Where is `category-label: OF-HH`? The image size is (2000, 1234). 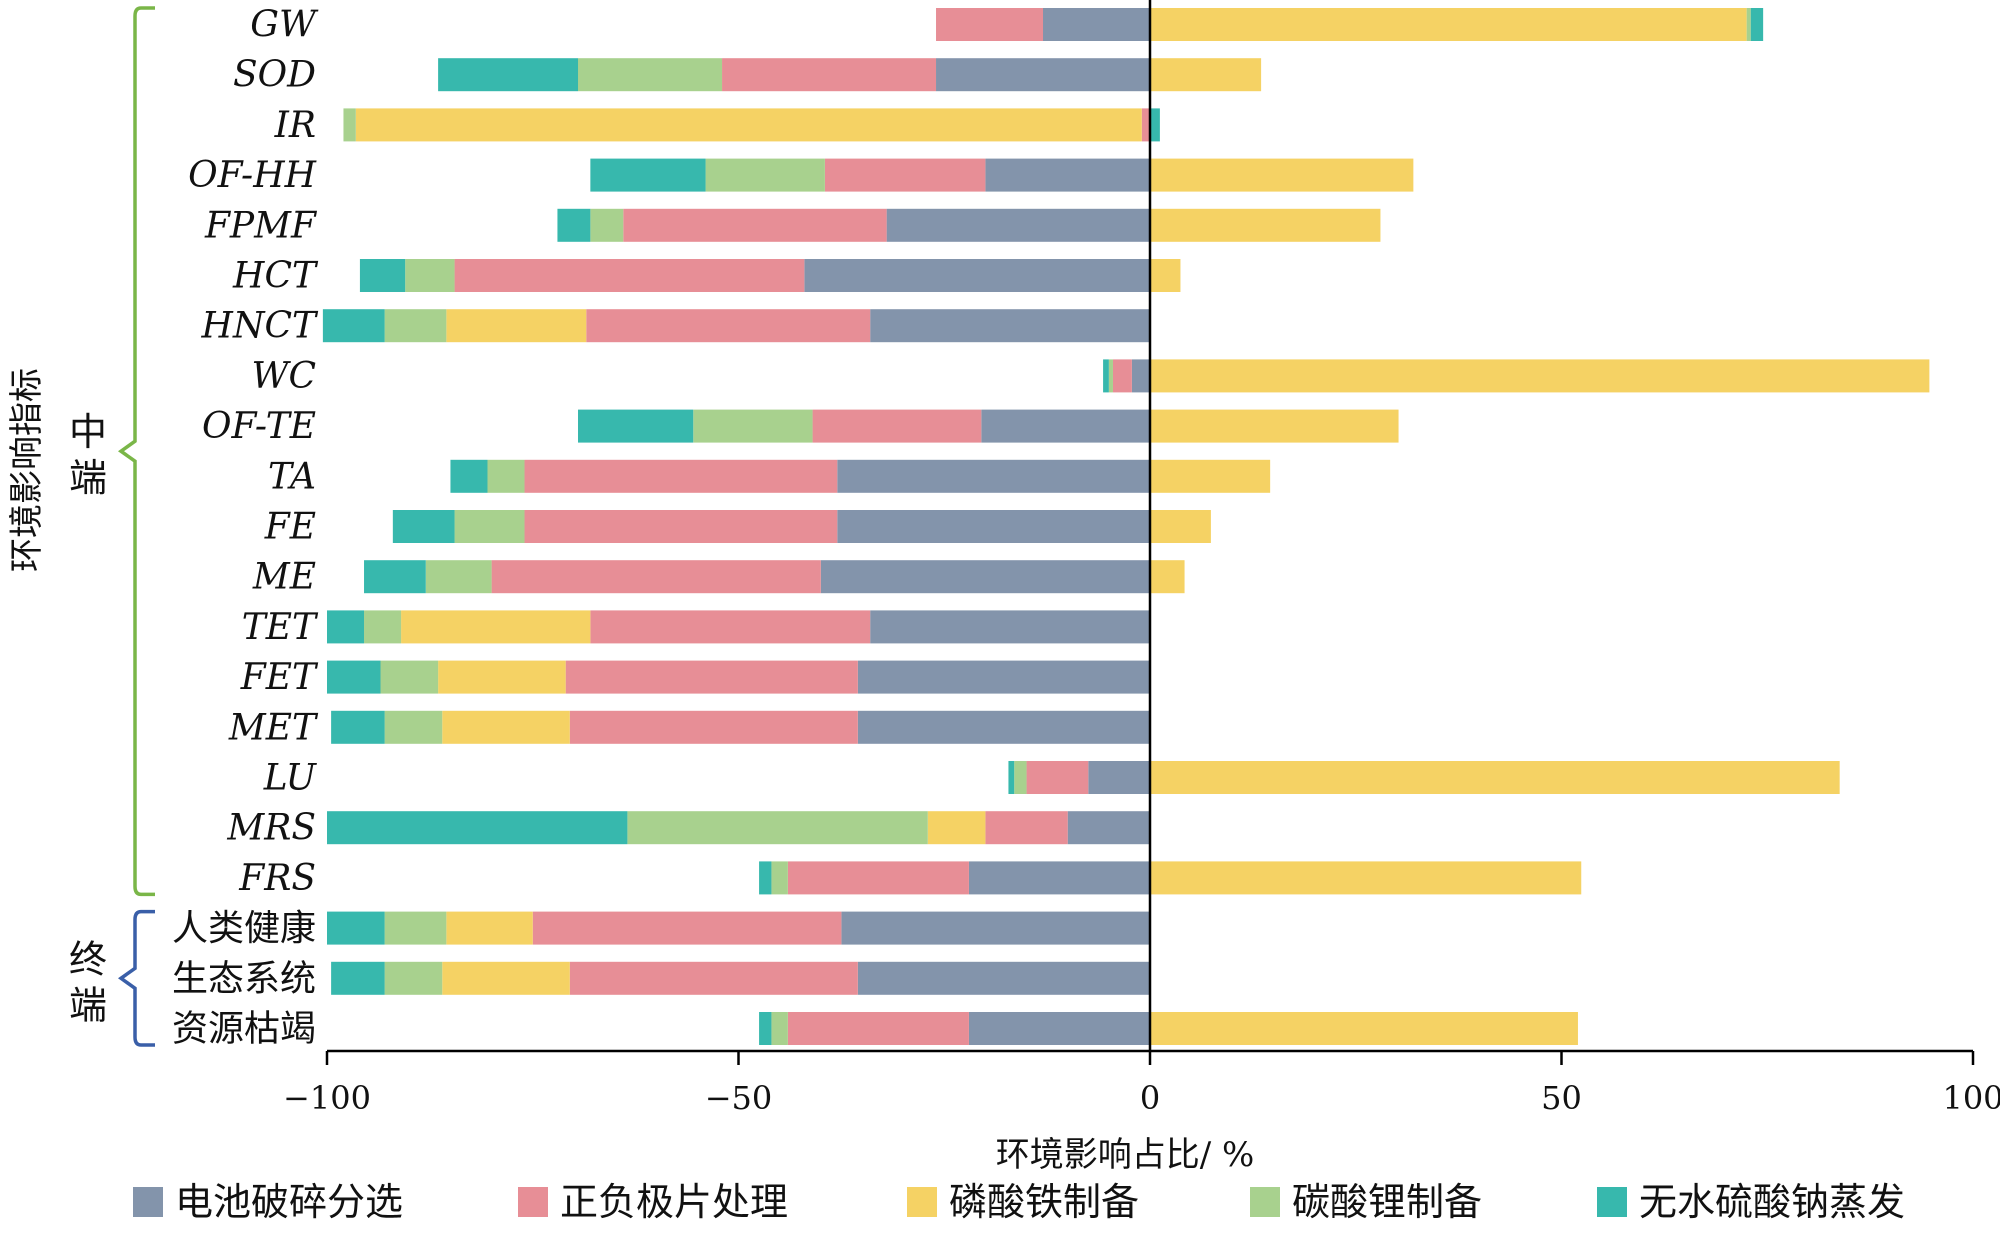
category-label: OF-HH is located at coordinates (252, 175).